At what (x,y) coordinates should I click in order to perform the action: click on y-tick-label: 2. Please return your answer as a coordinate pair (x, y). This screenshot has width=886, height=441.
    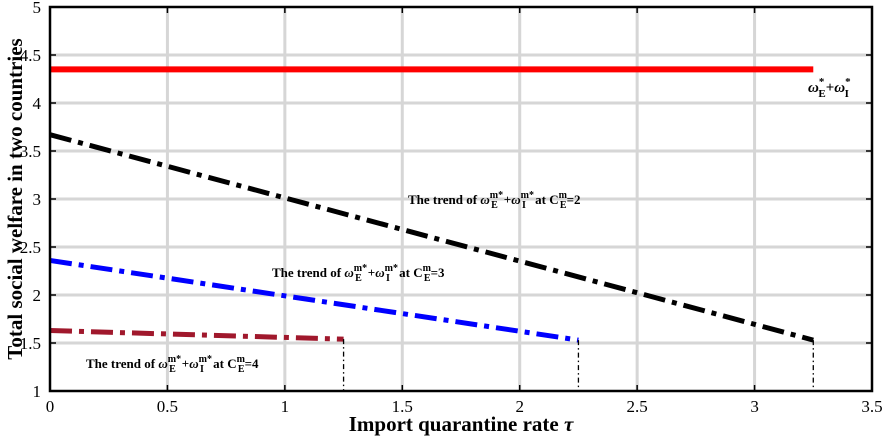
    Looking at the image, I should click on (37, 295).